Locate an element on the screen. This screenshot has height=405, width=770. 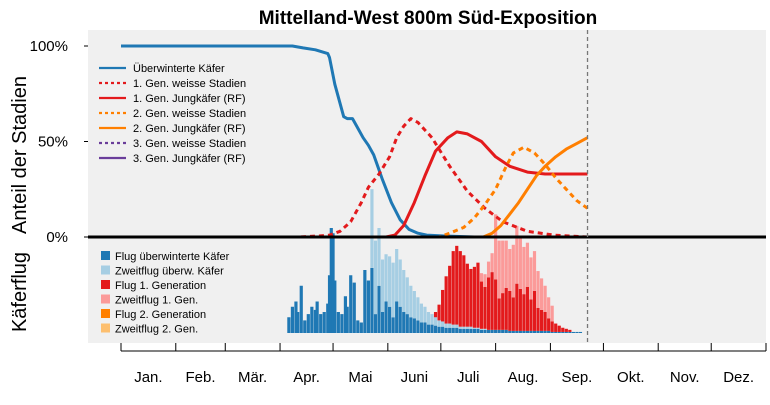
x-tick-label: Apr. is located at coordinates (306, 377).